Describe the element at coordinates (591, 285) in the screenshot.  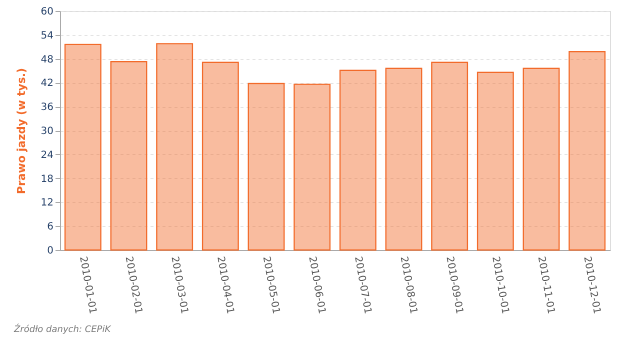
I see `x-tick-label: 2010-12-01` at that location.